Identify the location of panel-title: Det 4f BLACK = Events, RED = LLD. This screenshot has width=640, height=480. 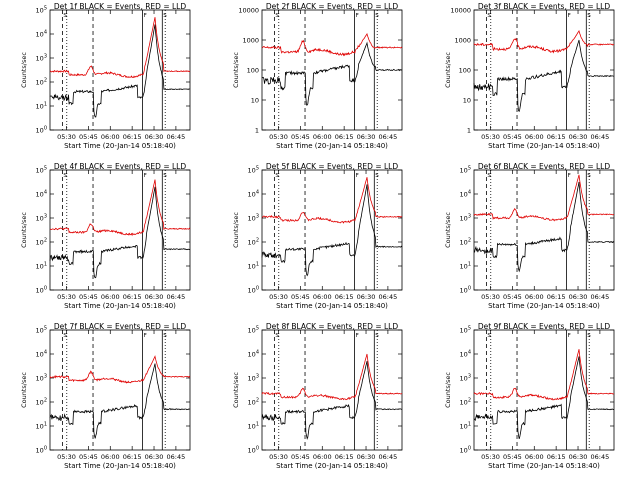
(120, 166).